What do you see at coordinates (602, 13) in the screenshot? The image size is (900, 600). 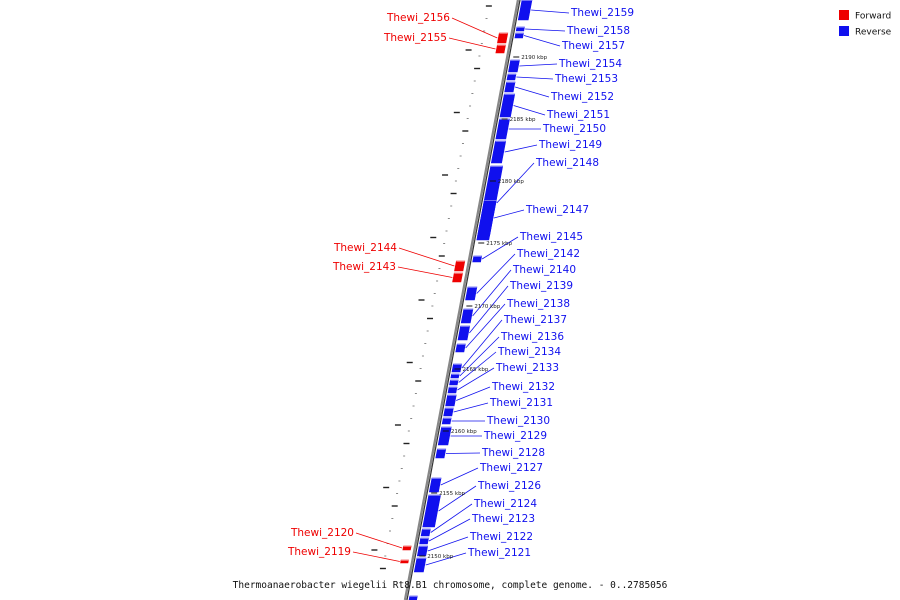 I see `gene-label: Thewi_2159` at bounding box center [602, 13].